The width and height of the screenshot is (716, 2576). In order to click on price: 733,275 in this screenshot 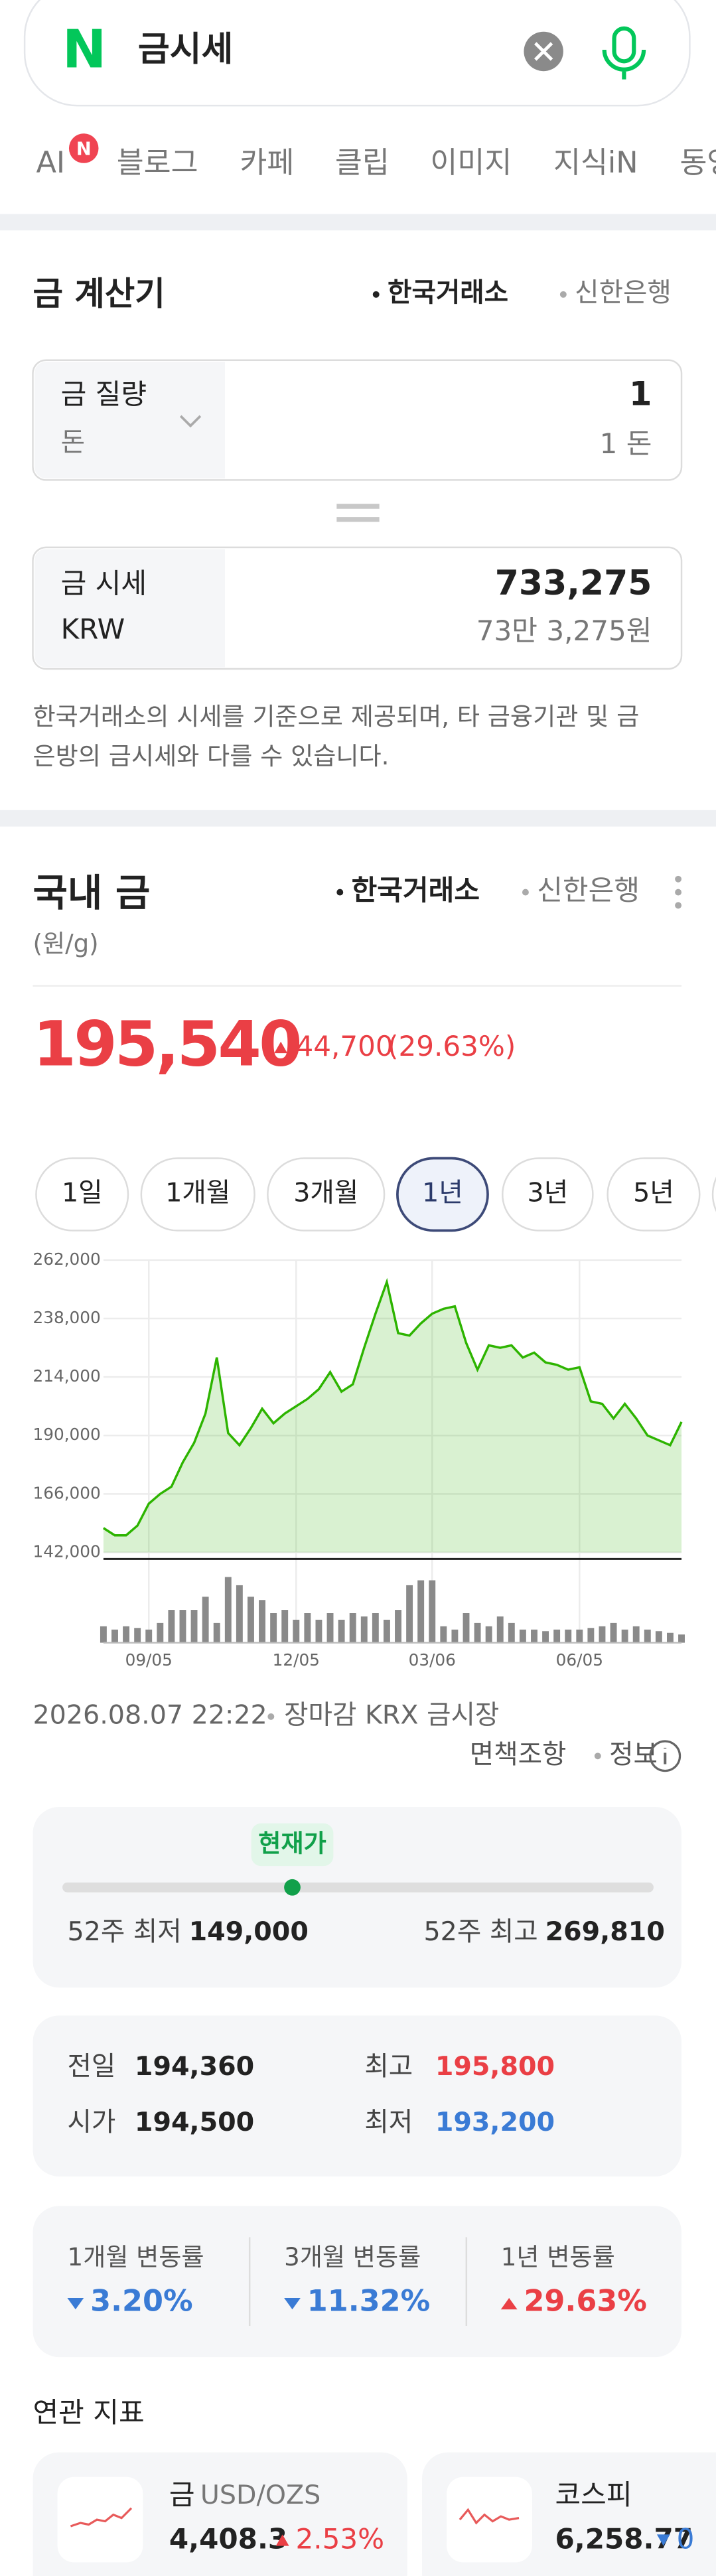, I will do `click(573, 583)`.